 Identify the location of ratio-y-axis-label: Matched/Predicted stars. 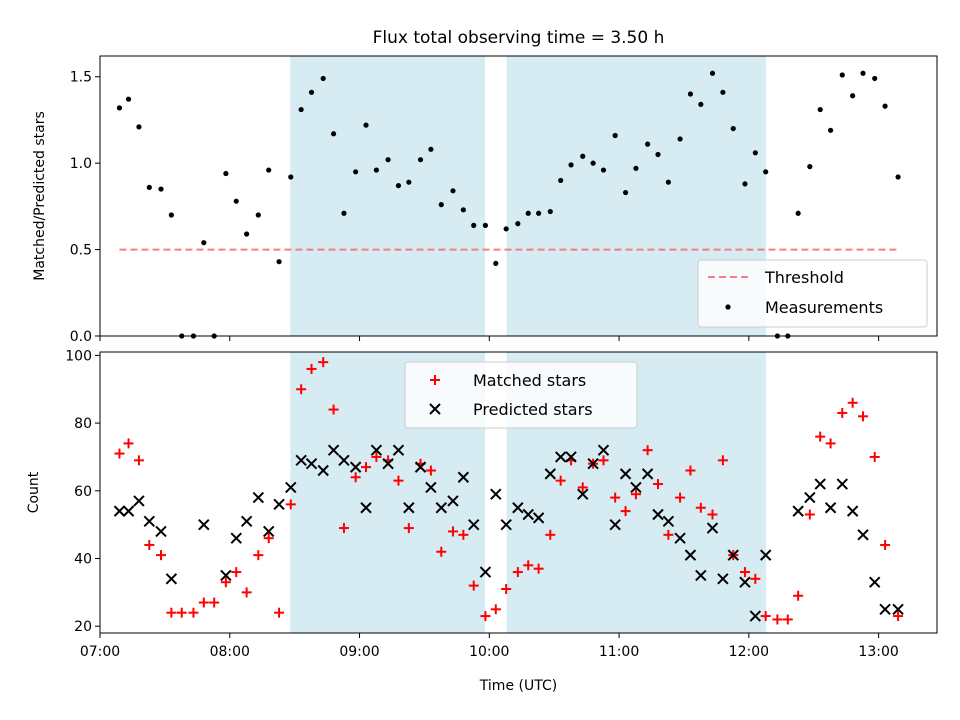
(40, 196).